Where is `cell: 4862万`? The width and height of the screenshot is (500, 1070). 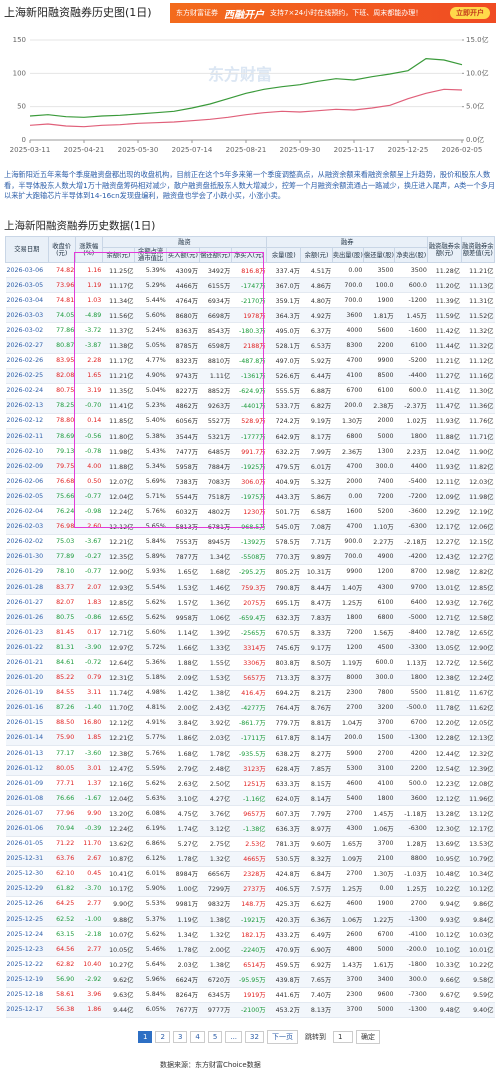 cell: 4862万 is located at coordinates (182, 406).